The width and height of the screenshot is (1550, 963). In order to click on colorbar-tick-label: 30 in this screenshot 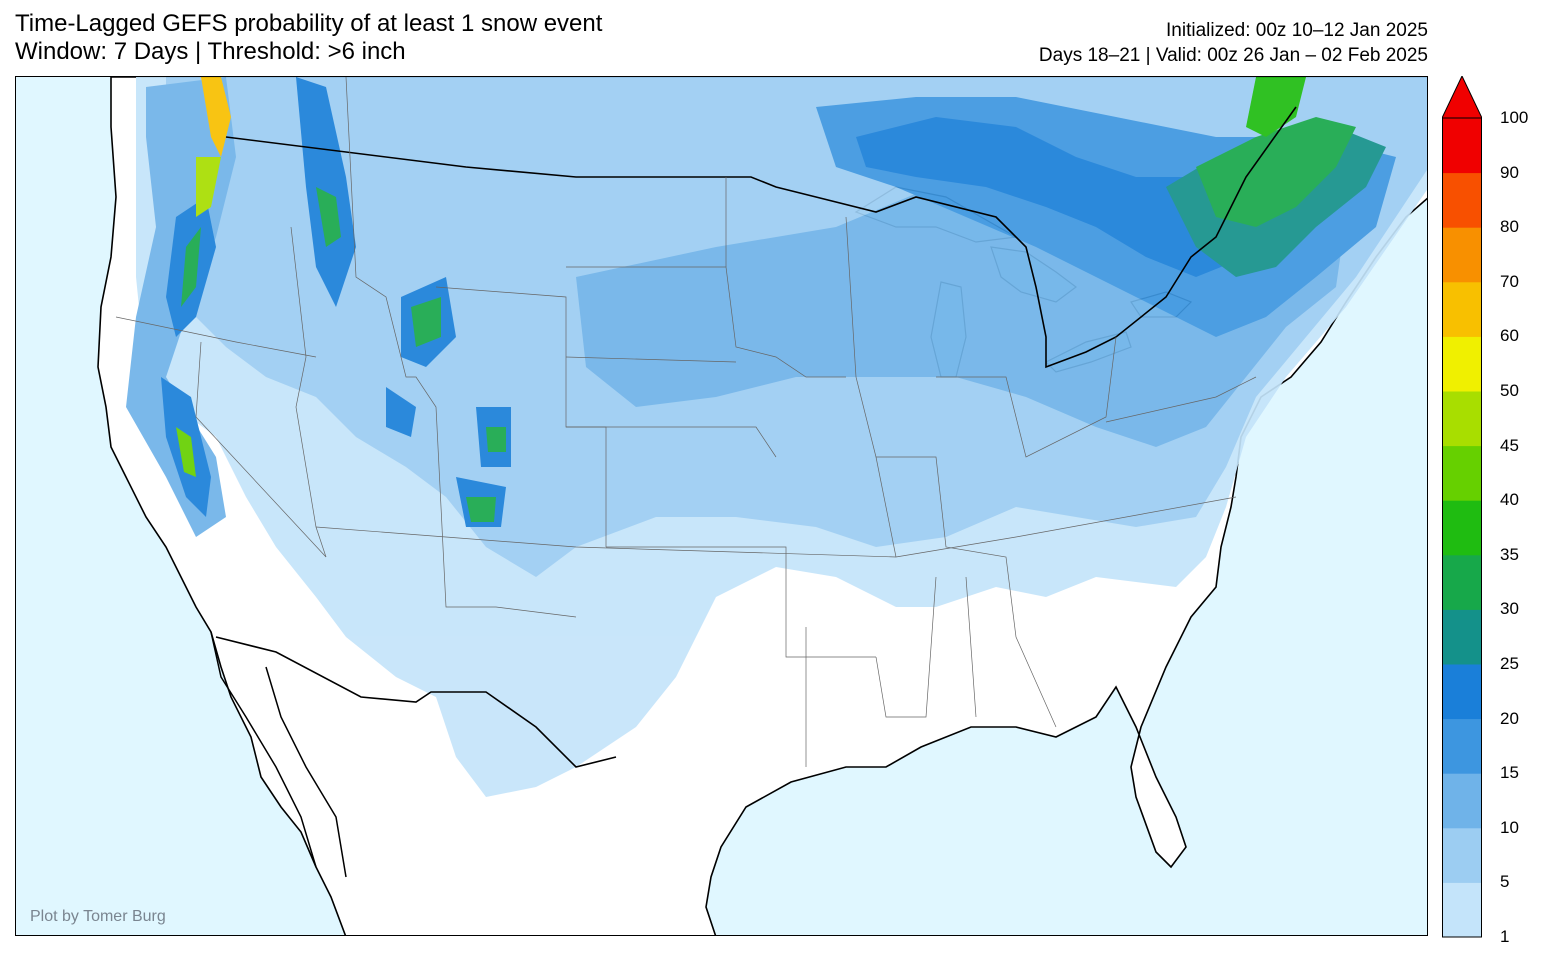, I will do `click(1509, 609)`.